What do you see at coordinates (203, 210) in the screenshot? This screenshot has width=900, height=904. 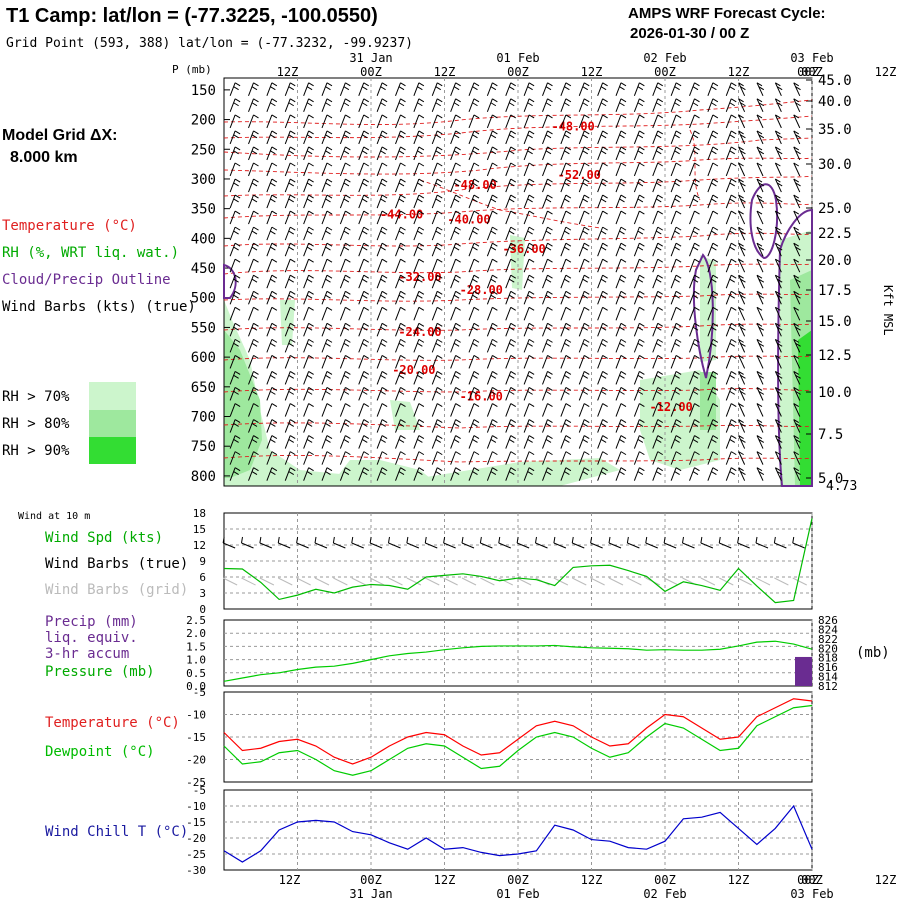 I see `pressure-tick: 350` at bounding box center [203, 210].